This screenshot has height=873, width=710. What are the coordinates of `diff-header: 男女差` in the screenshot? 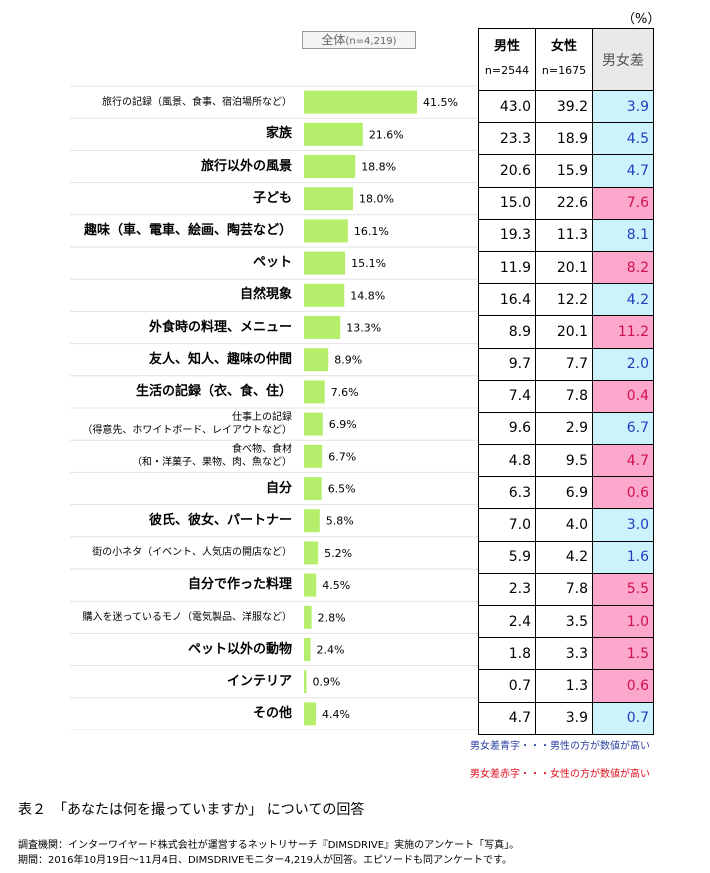 It's located at (623, 59).